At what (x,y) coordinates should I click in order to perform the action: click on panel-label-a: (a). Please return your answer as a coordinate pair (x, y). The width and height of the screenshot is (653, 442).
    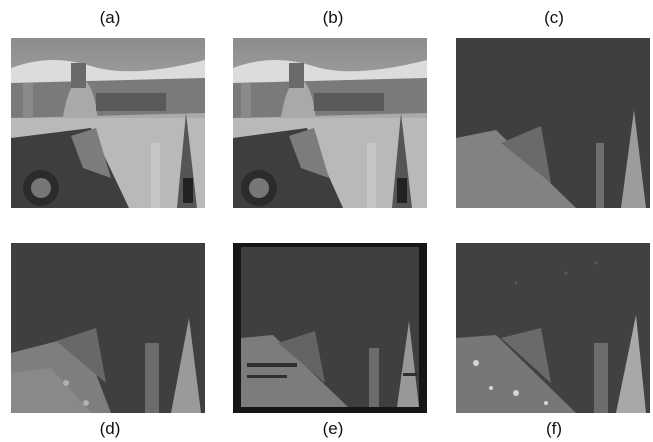
    Looking at the image, I should click on (110, 17).